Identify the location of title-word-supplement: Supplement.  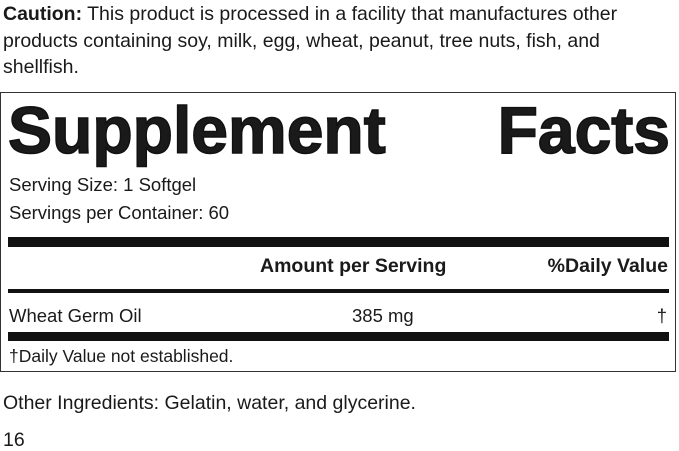
(196, 130).